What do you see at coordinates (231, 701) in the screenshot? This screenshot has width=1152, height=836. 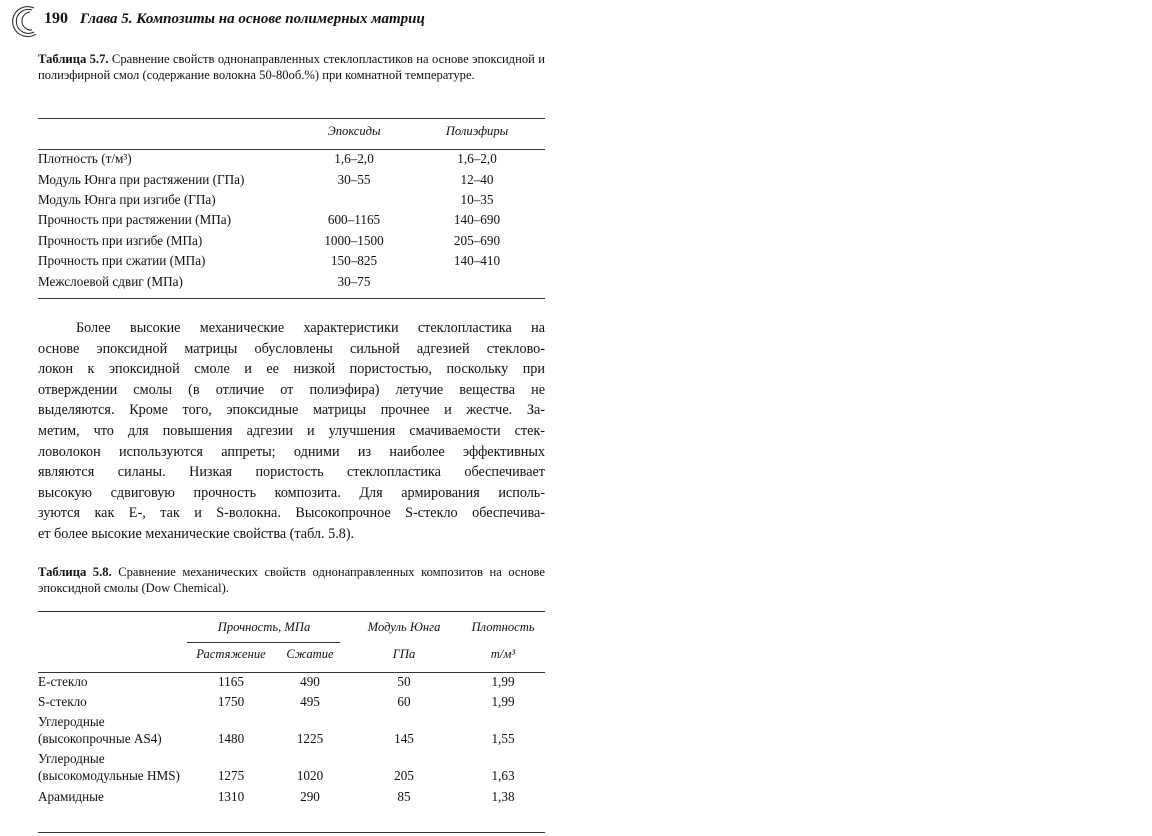 I see `tension-value: 1750` at bounding box center [231, 701].